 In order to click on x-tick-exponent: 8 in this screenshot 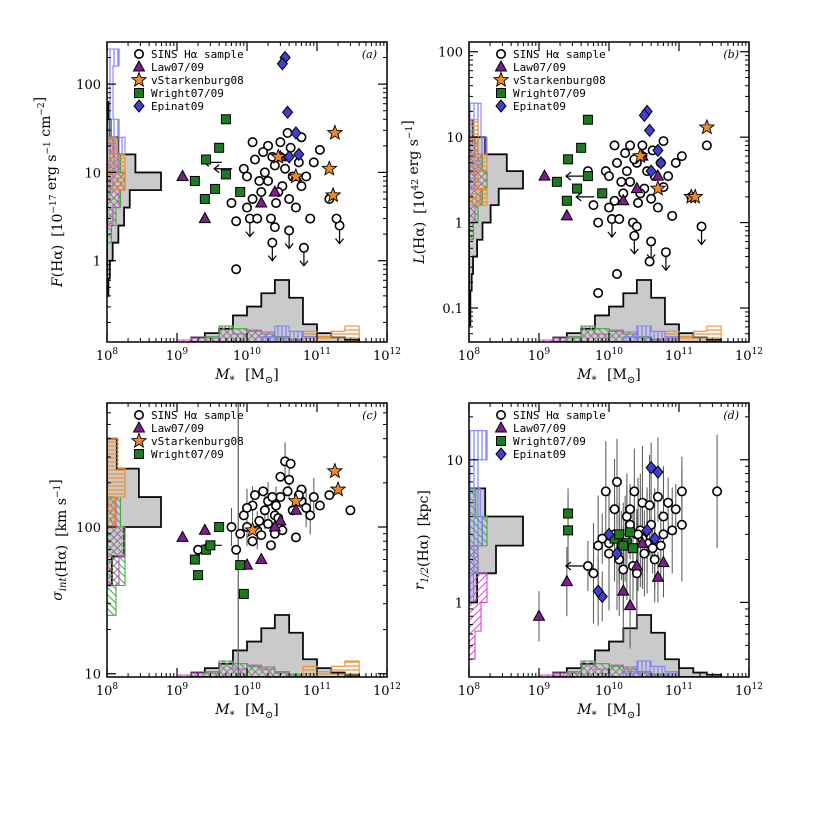, I will do `click(477, 687)`.